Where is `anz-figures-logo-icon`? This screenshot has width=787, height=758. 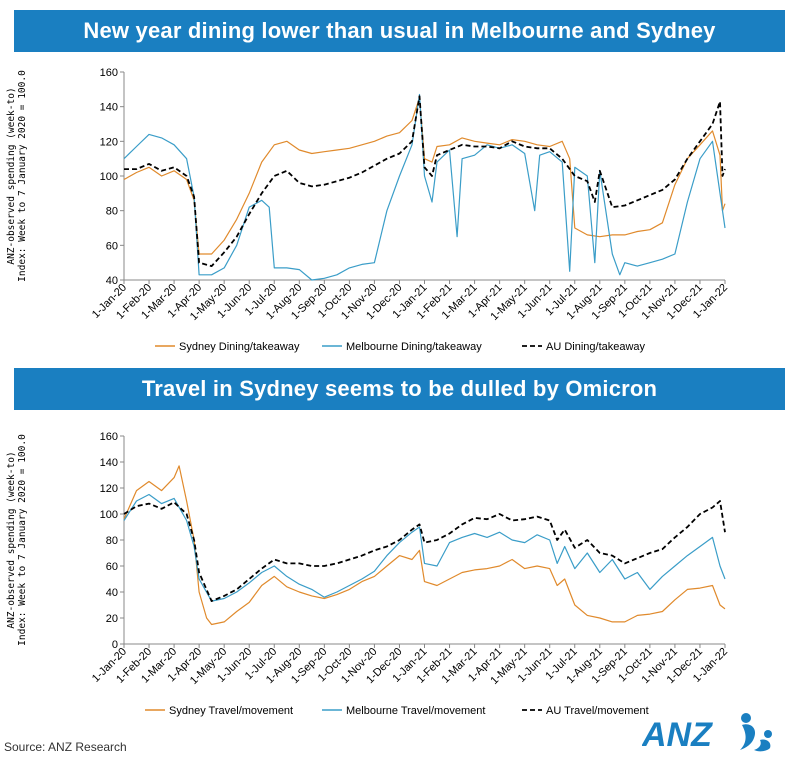
anz-figures-logo-icon is located at coordinates (756, 732).